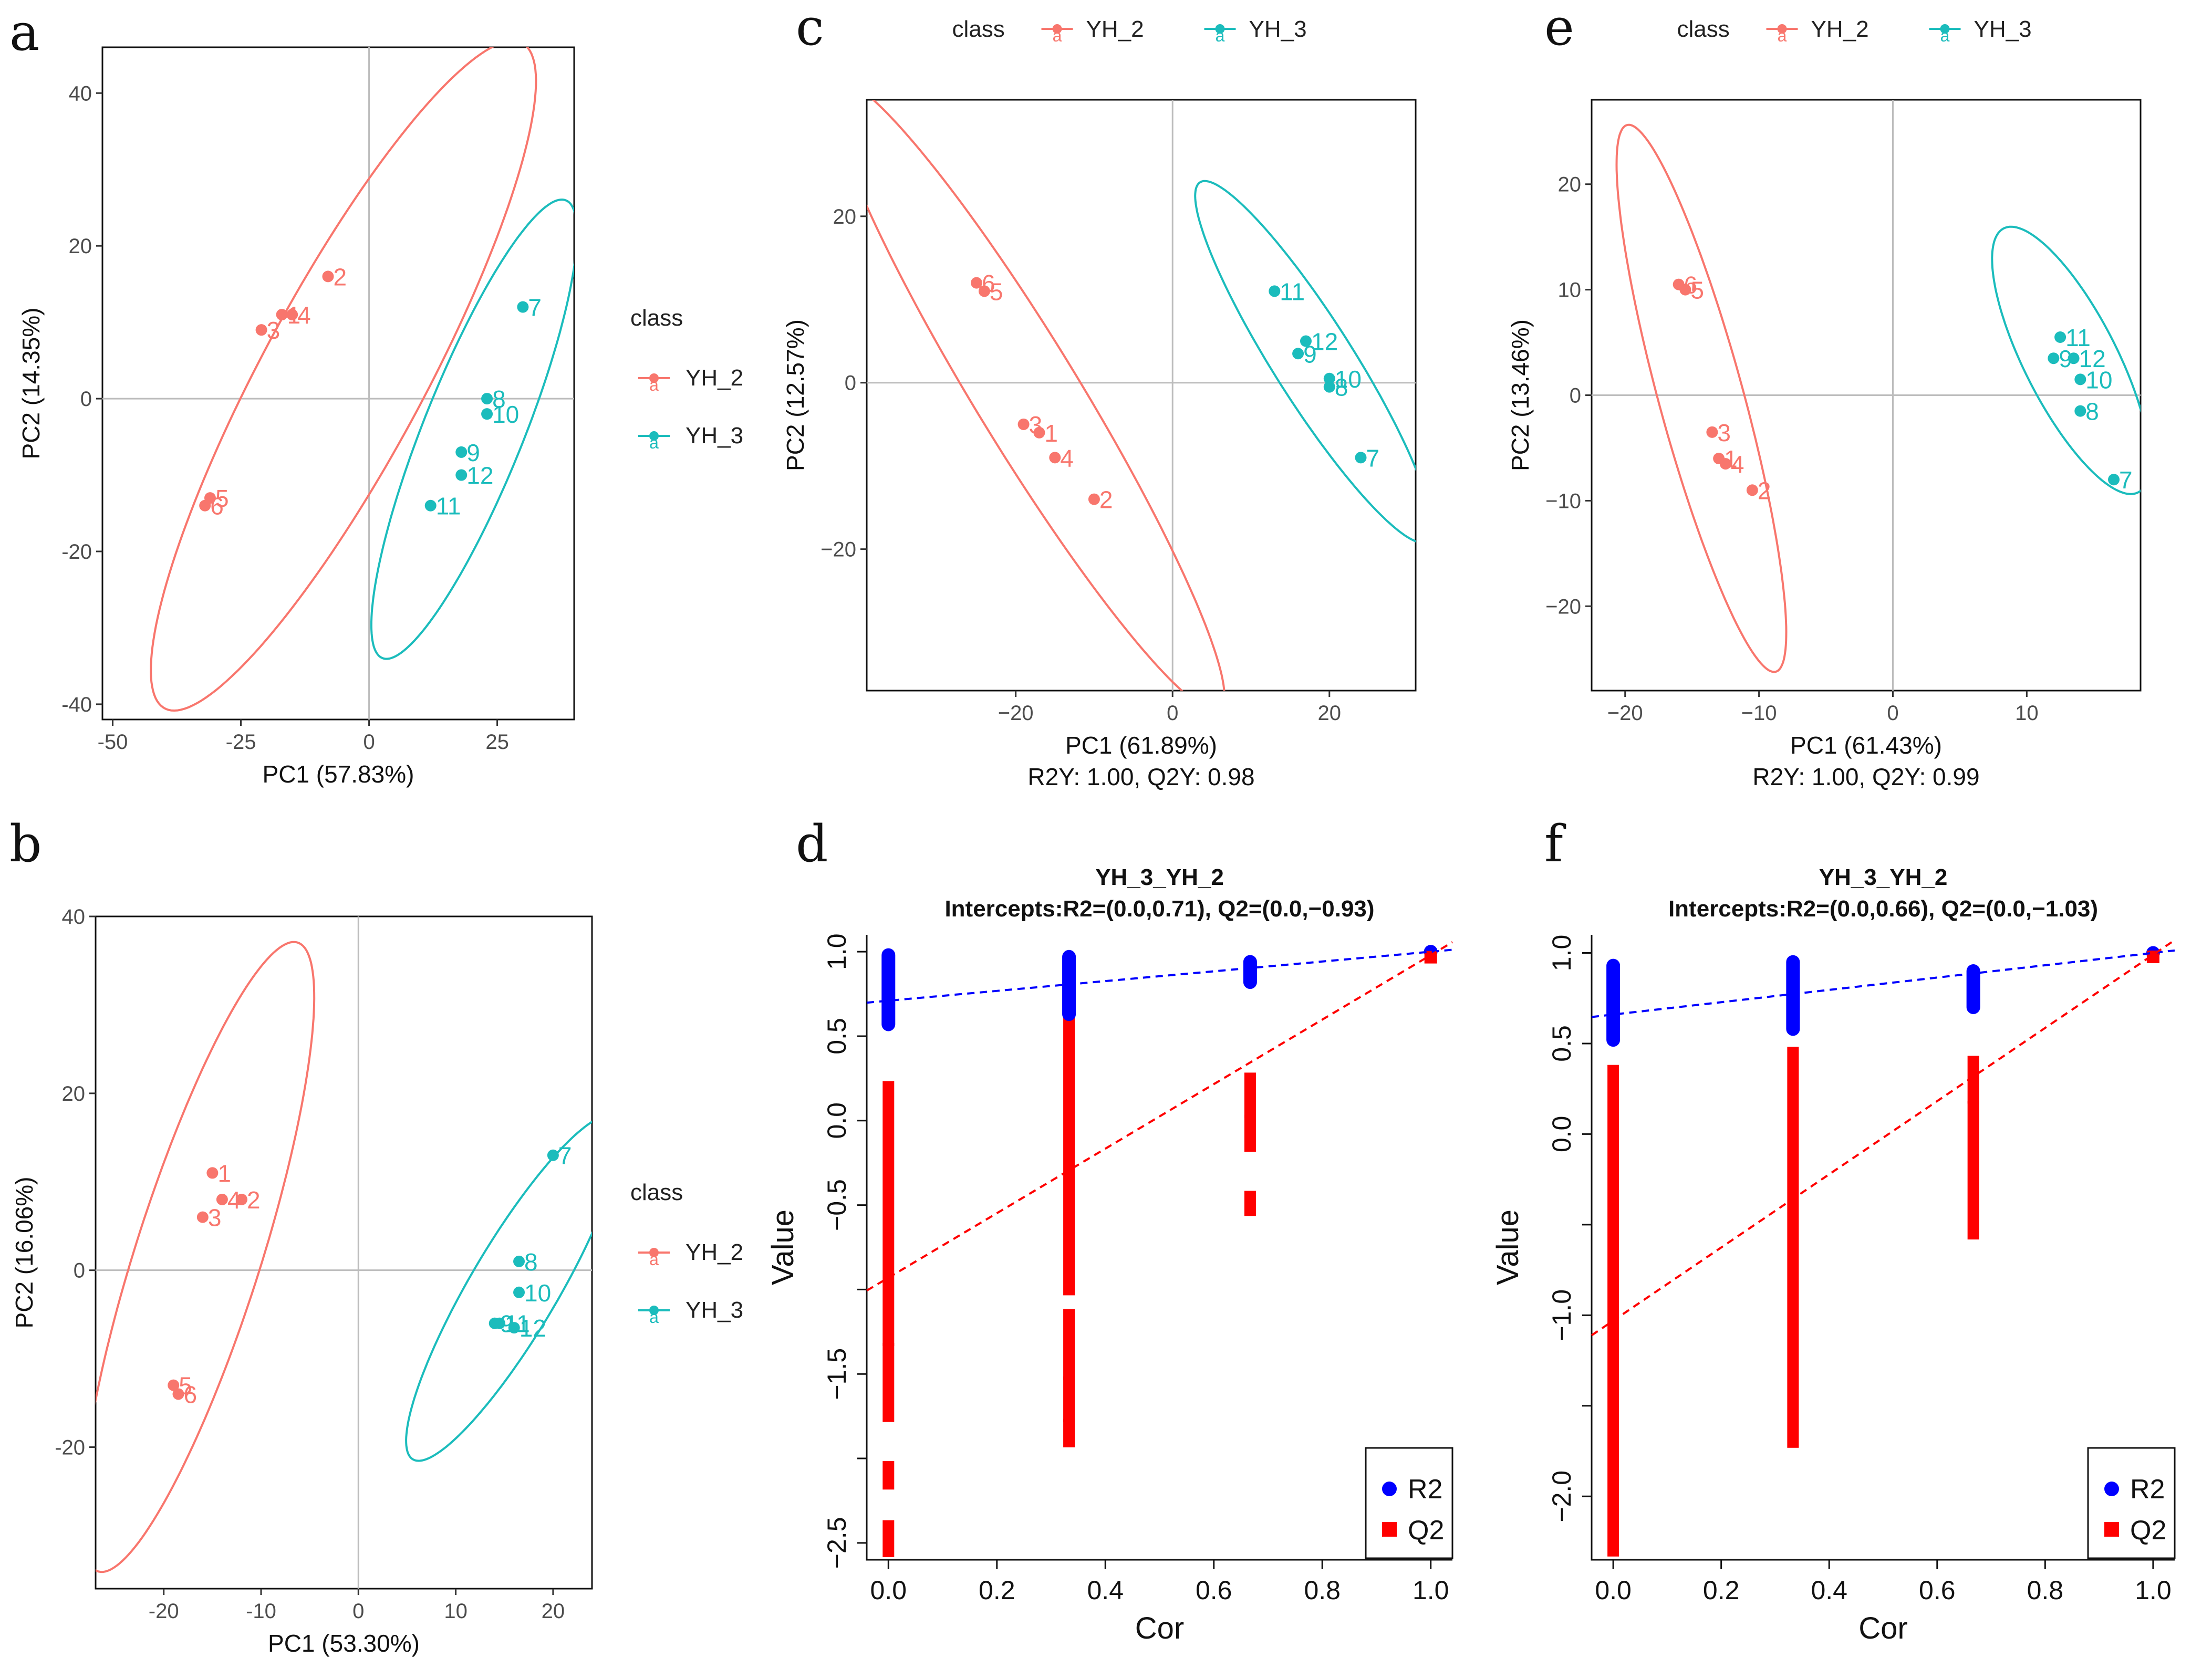  I want to click on x-tick-label: 0.4, so click(1829, 1590).